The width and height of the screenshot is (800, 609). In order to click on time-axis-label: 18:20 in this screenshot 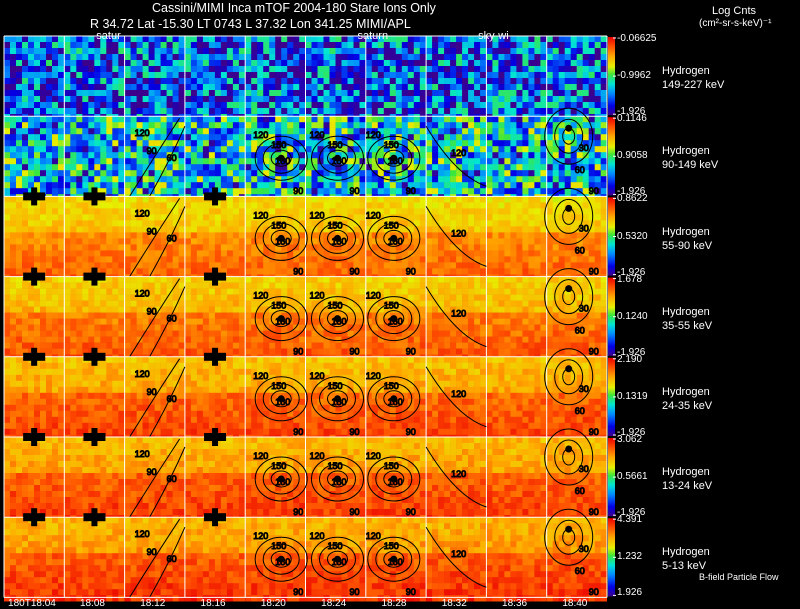, I will do `click(273, 603)`.